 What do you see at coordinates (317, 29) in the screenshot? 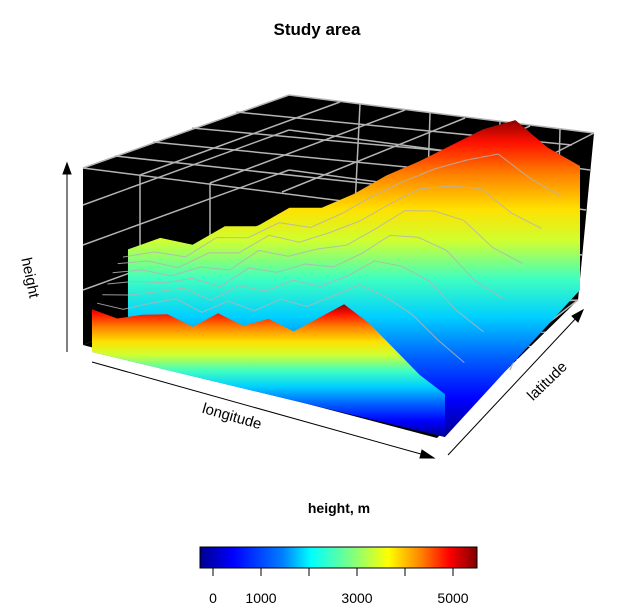
I see `chart-title: Study area` at bounding box center [317, 29].